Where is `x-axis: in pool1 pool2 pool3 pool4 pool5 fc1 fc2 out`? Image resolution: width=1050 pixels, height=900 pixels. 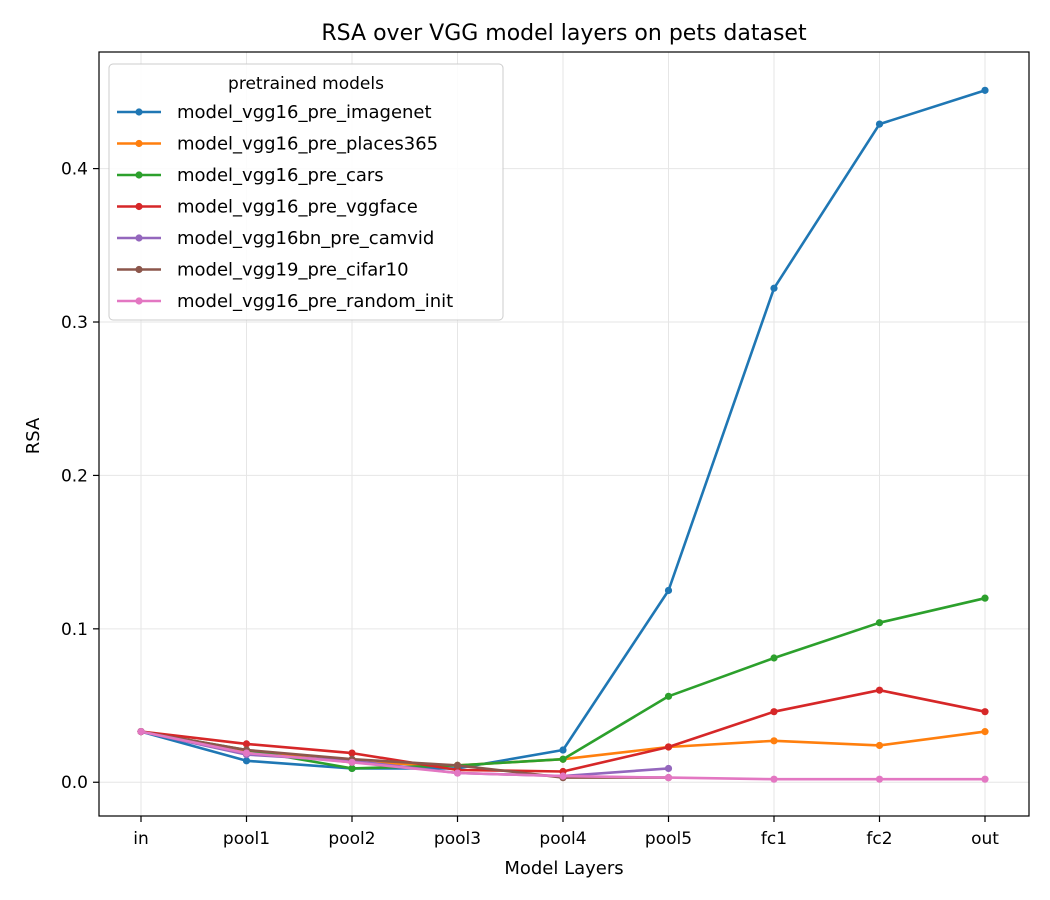
x-axis: in pool1 pool2 pool3 pool4 pool5 fc1 fc2 out is located at coordinates (566, 832).